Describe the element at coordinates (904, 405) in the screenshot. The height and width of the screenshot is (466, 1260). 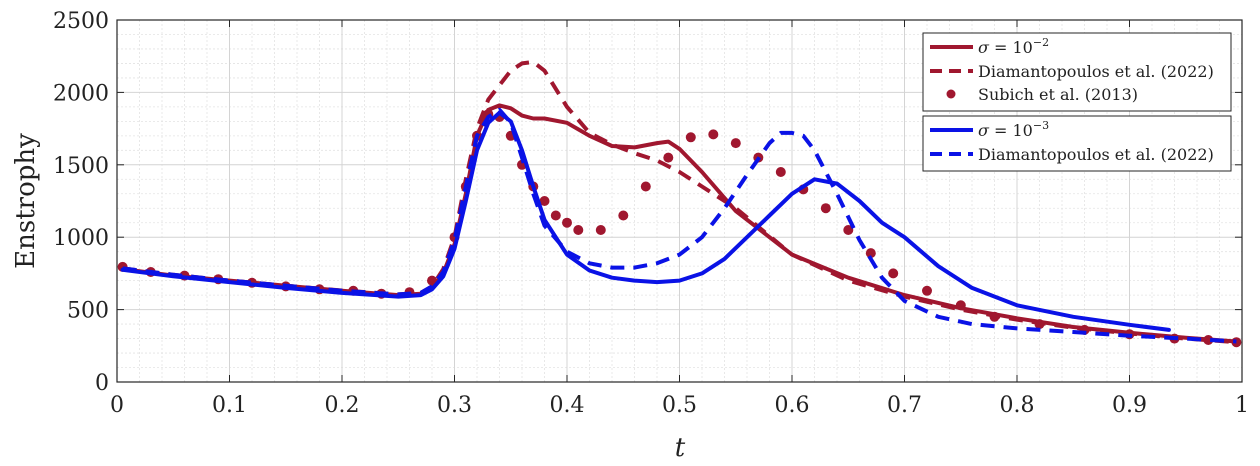
I see `x-tick-label: 0.7` at that location.